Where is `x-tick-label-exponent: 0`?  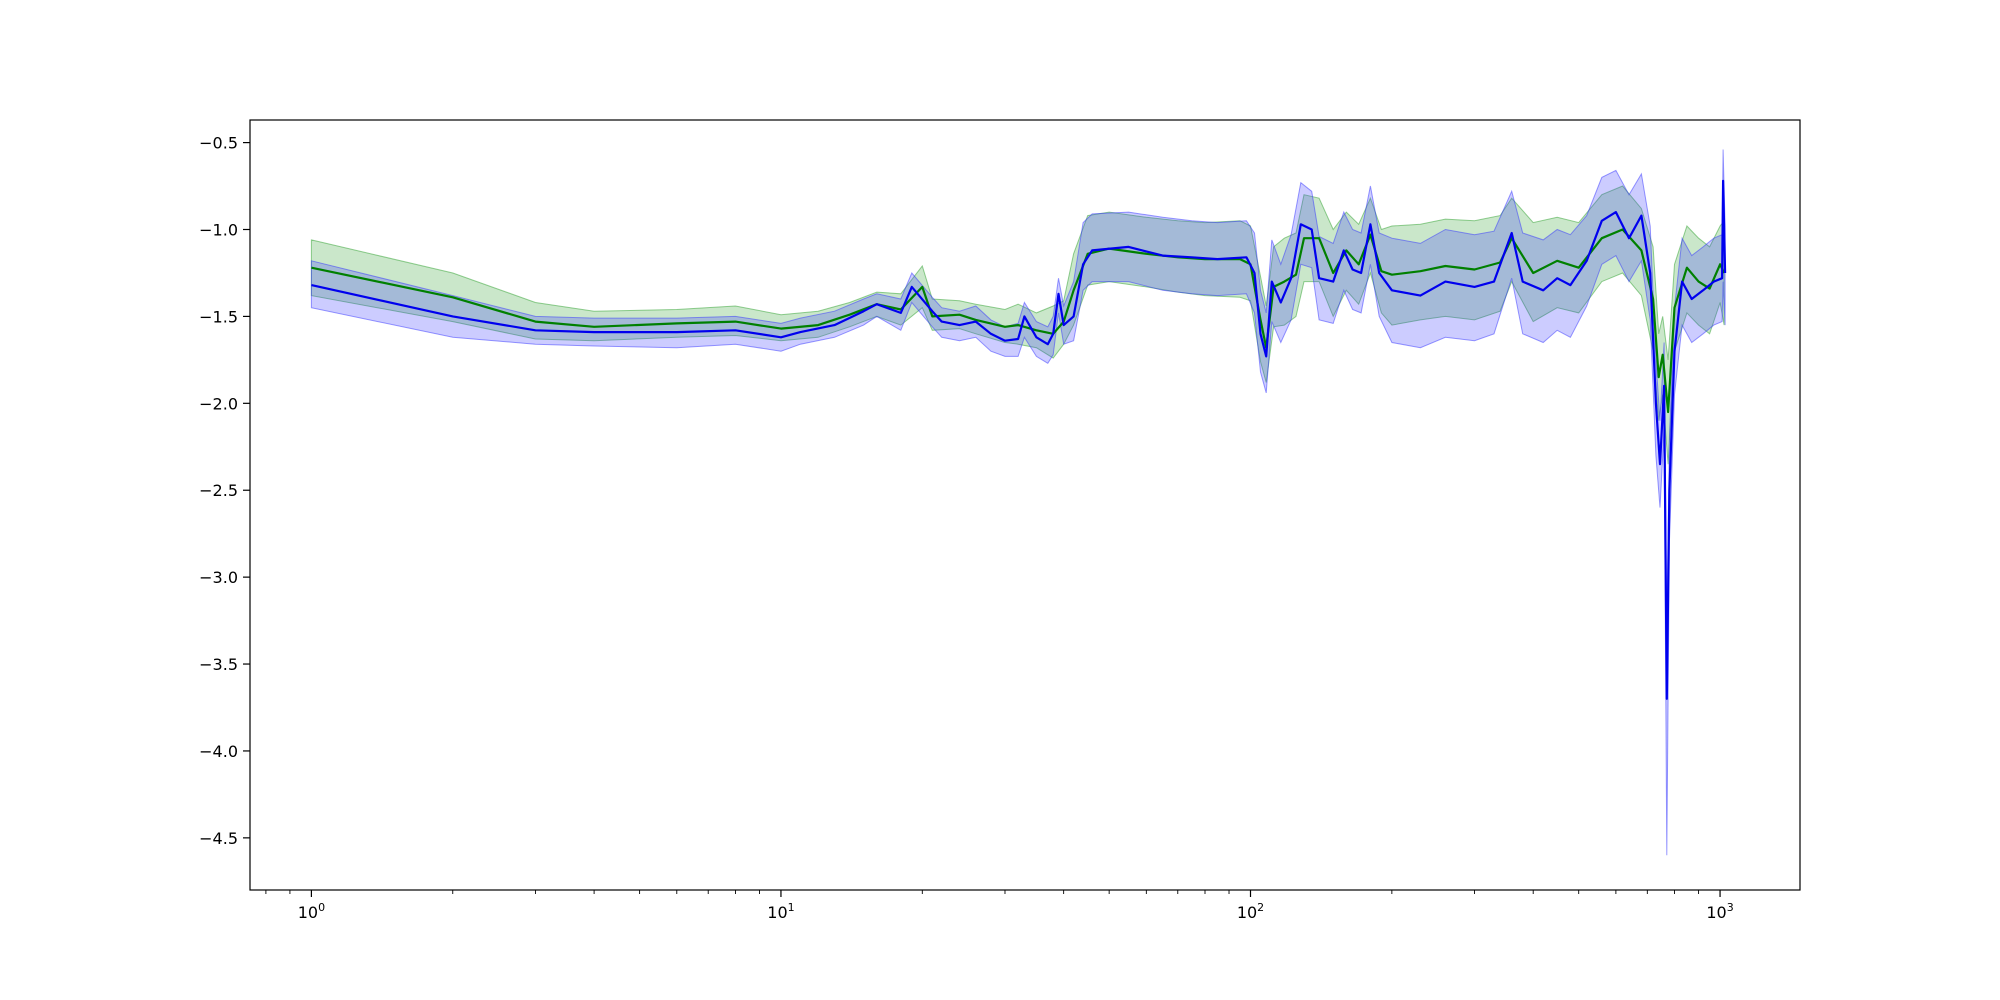
x-tick-label-exponent: 0 is located at coordinates (321, 907).